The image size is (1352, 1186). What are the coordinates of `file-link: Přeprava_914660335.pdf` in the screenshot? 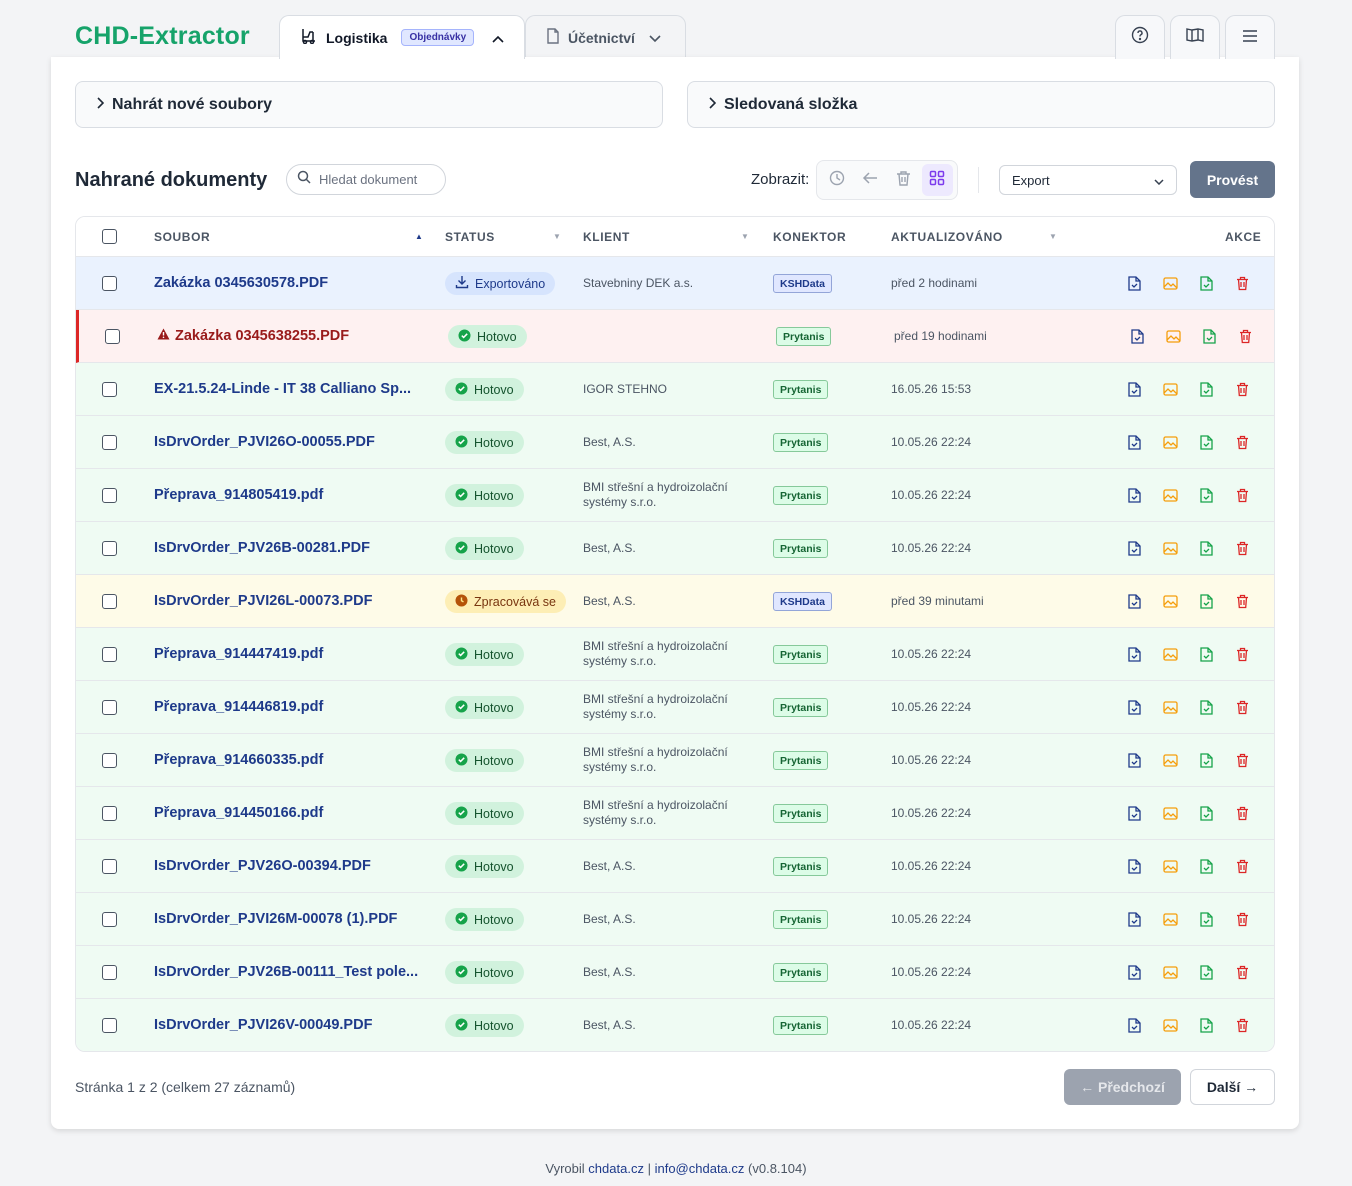 It's located at (286, 760).